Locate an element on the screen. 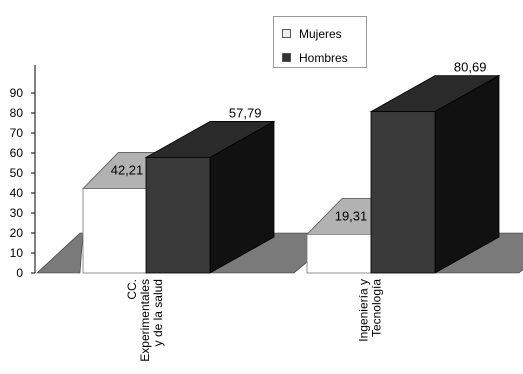 The width and height of the screenshot is (523, 374). legend-swatch-mujeres is located at coordinates (286, 33).